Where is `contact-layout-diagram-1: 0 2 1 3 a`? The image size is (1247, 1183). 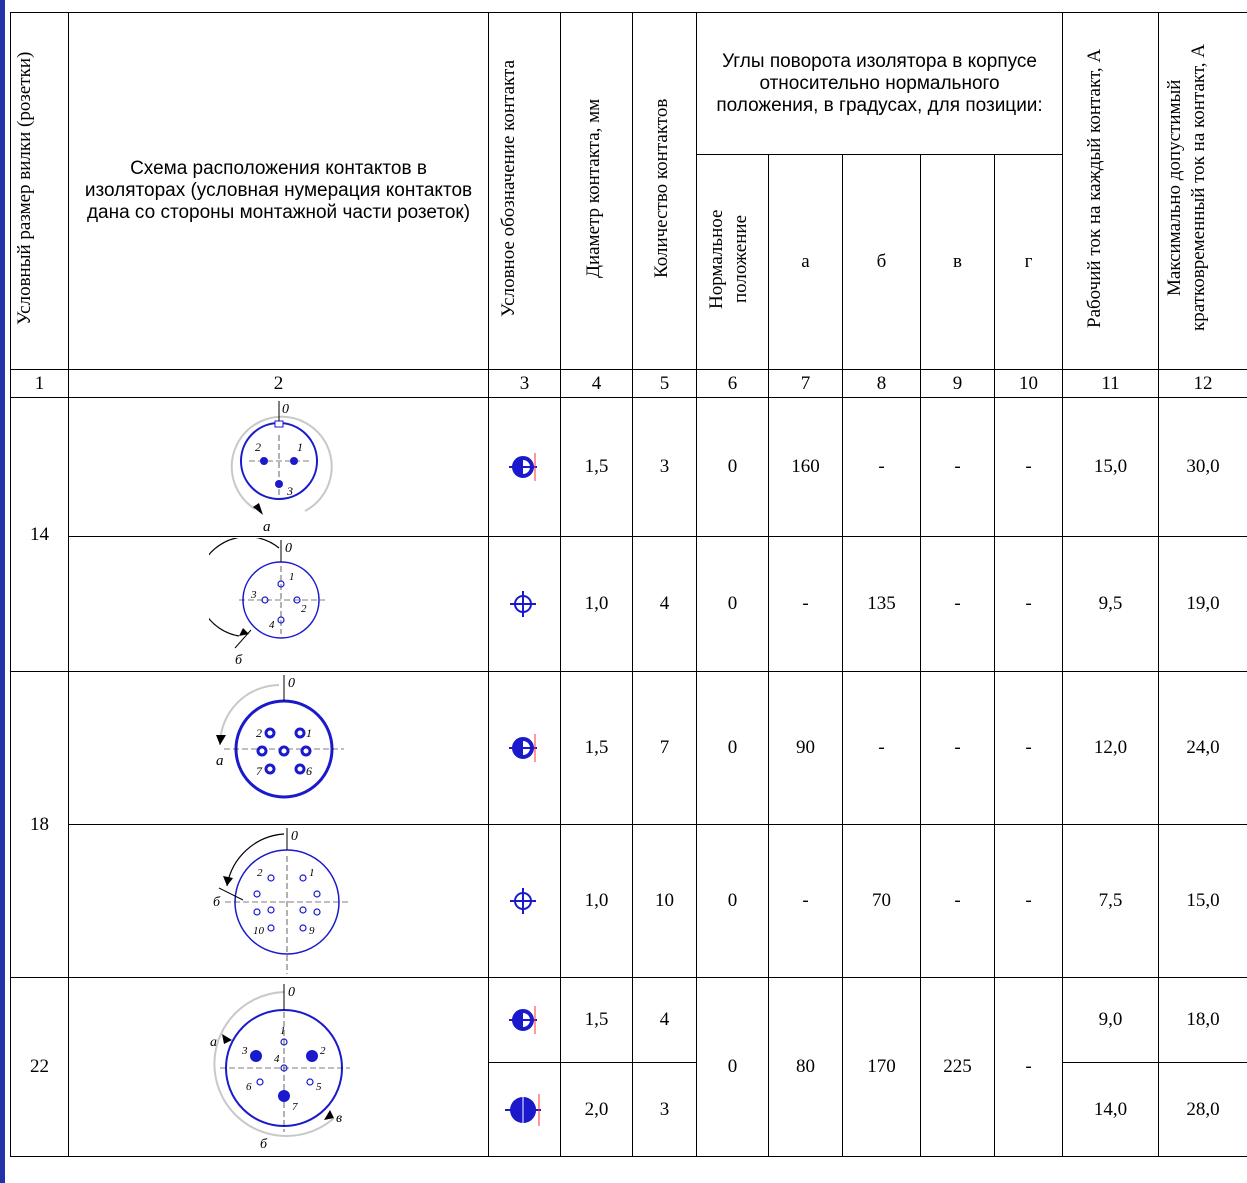
contact-layout-diagram-1: 0 2 1 3 a is located at coordinates (278, 467).